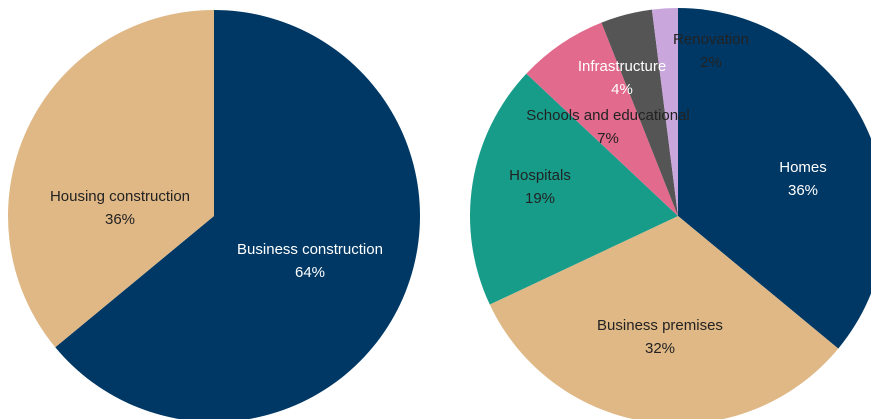 Image resolution: width=871 pixels, height=419 pixels. I want to click on slice-value-homes: 36%, so click(803, 190).